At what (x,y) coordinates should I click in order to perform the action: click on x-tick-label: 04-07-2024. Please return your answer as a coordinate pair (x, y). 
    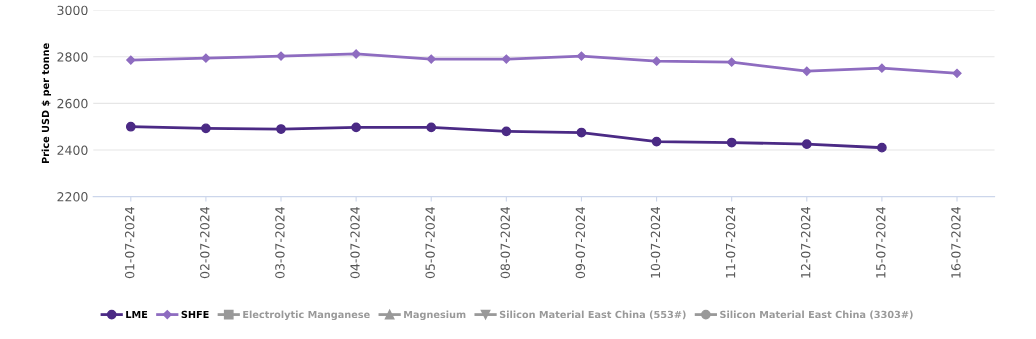
    Looking at the image, I should click on (355, 243).